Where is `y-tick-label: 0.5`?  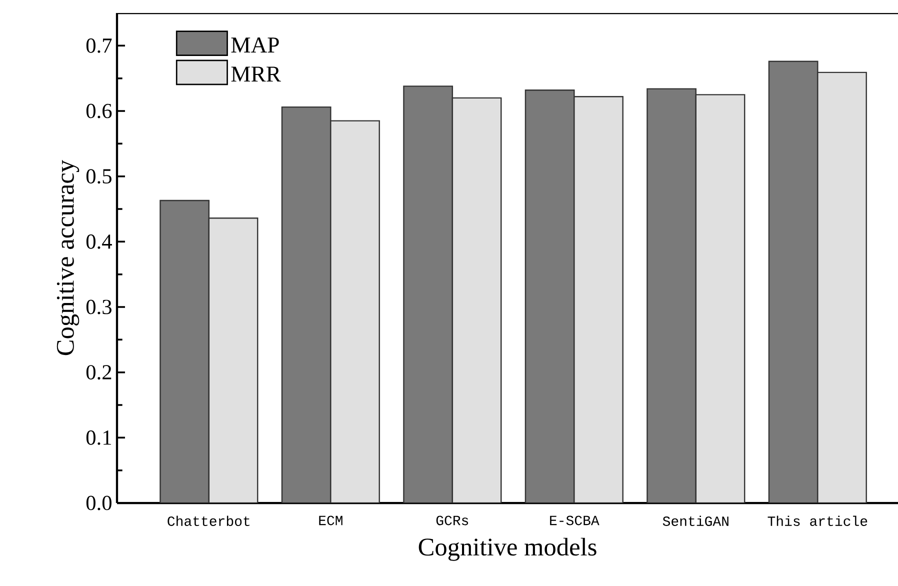
y-tick-label: 0.5 is located at coordinates (99, 176).